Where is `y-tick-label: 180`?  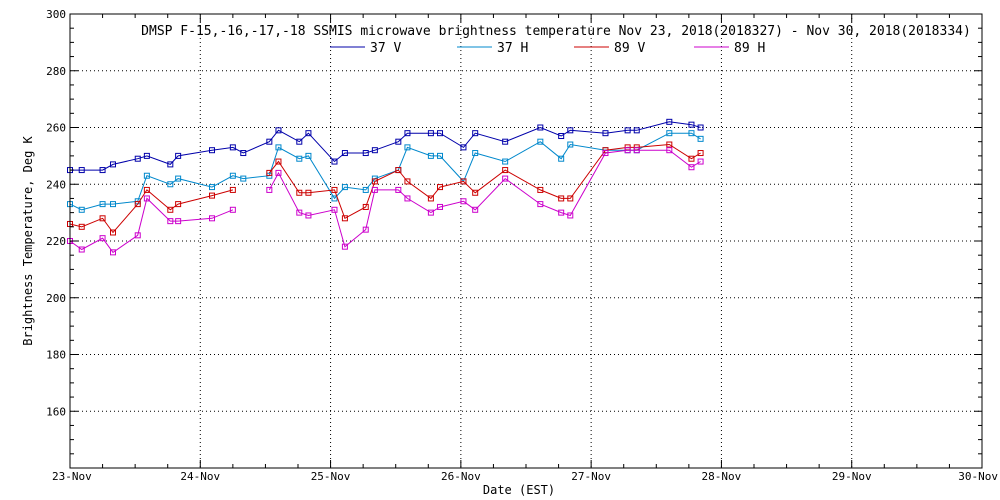
y-tick-label: 180 is located at coordinates (56, 355).